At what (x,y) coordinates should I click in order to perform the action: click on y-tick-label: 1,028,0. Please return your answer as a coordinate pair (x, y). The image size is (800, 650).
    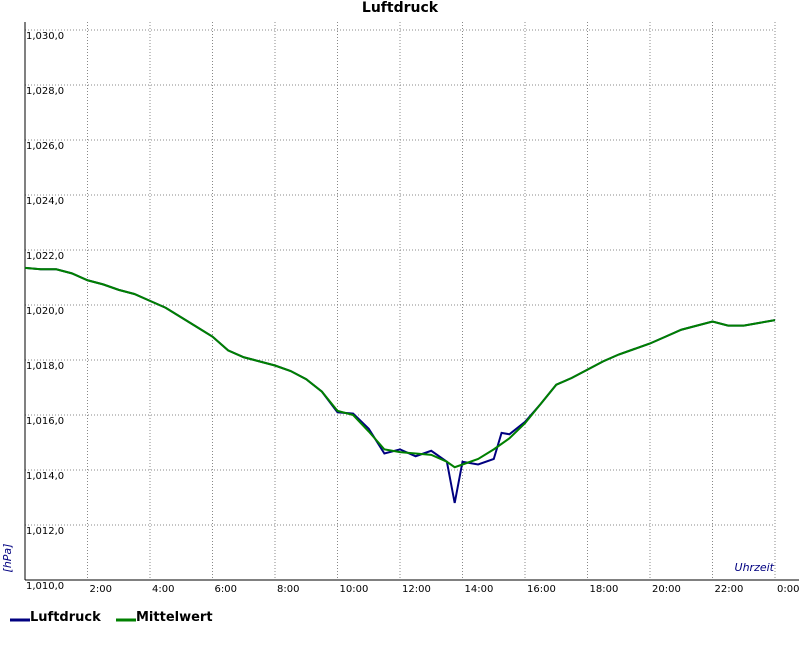
    Looking at the image, I should click on (45, 91).